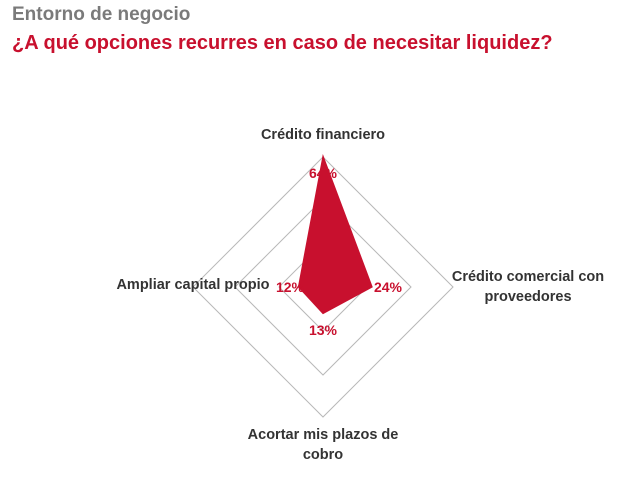 This screenshot has height=495, width=636. I want to click on value-label-top: 64%, so click(323, 173).